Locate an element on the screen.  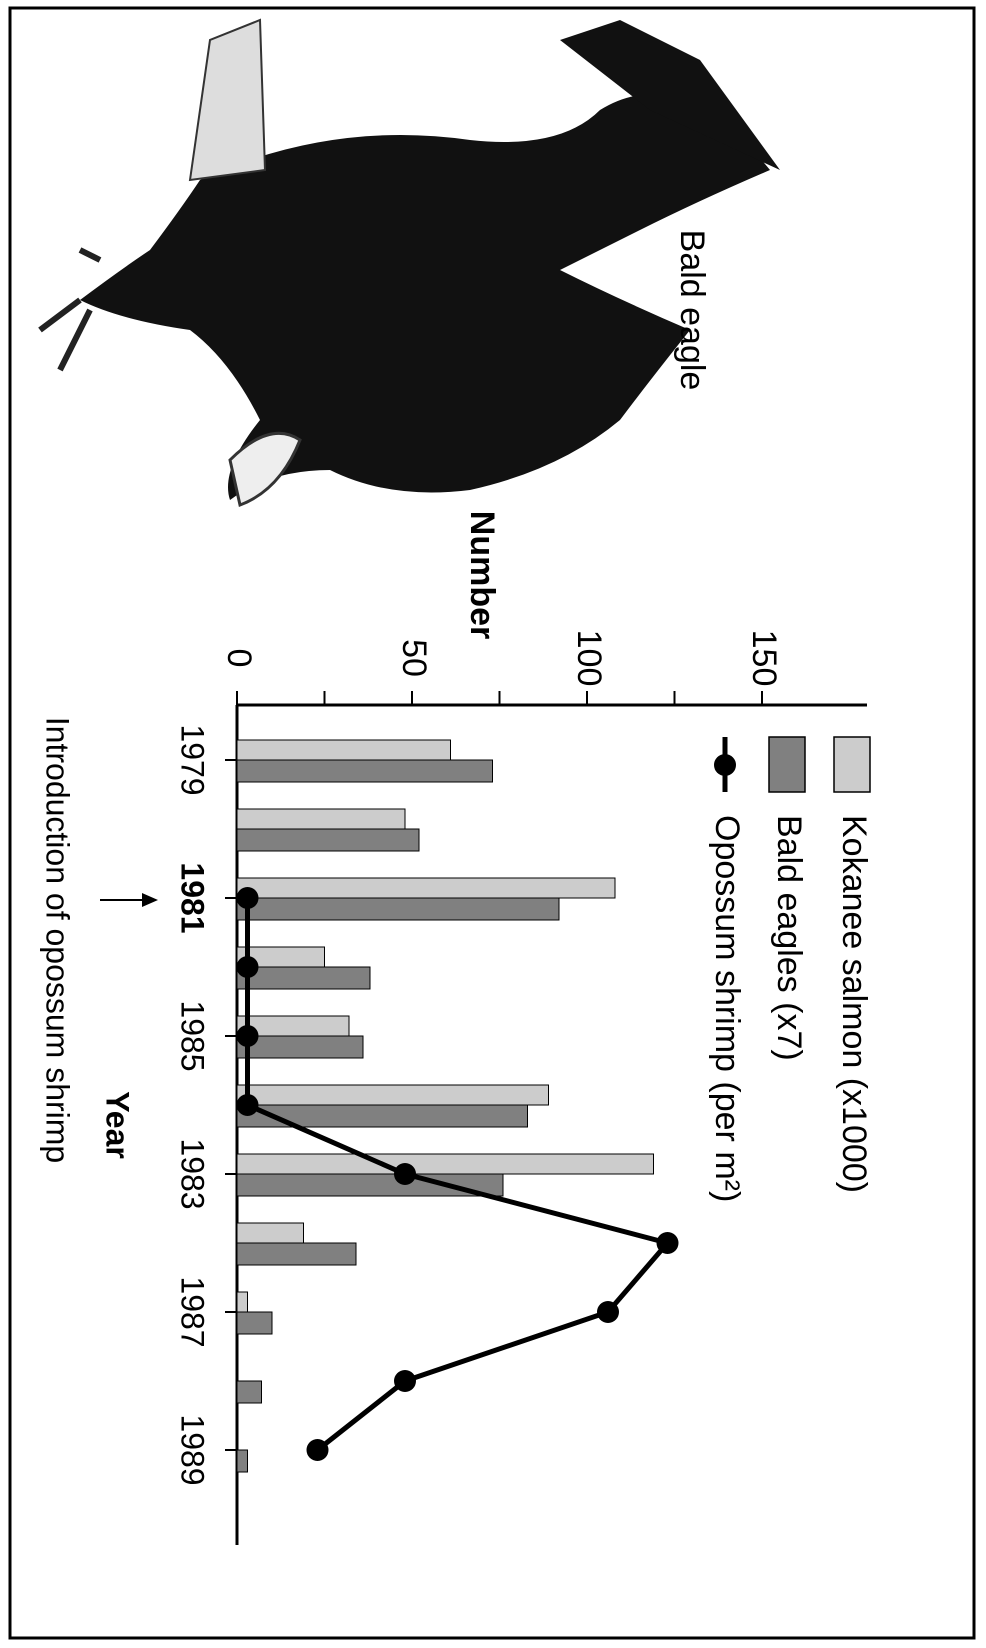
value-tick-label: 150 is located at coordinates (764, 658).